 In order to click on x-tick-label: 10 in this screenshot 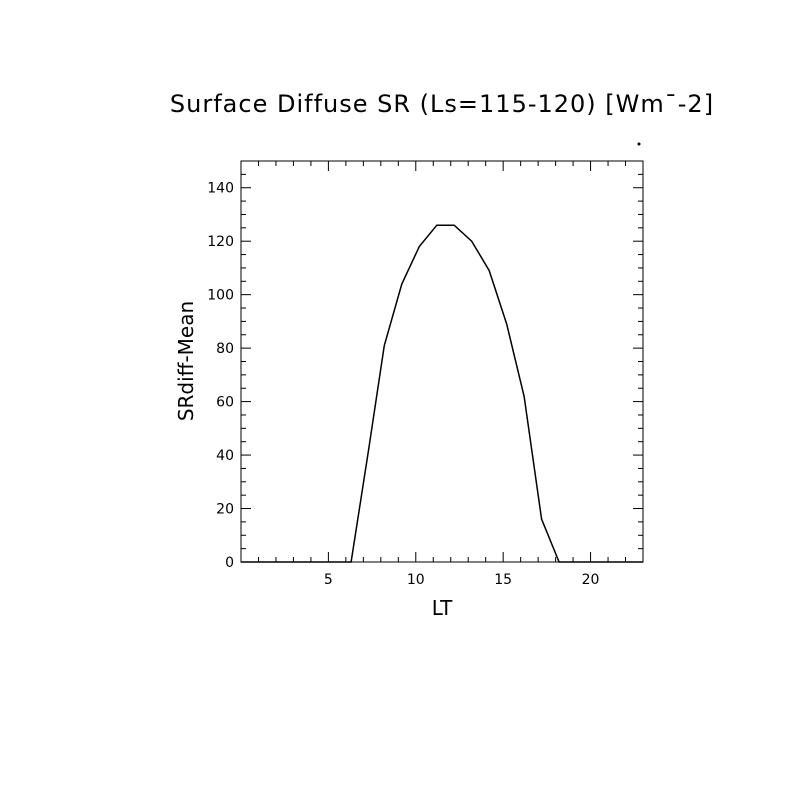, I will do `click(416, 580)`.